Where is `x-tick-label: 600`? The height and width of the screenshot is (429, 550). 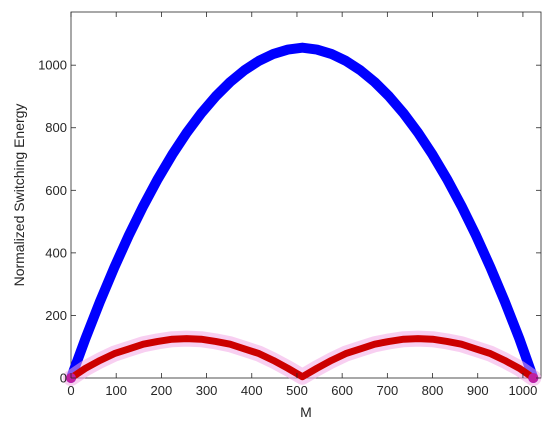
x-tick-label: 600 is located at coordinates (342, 390).